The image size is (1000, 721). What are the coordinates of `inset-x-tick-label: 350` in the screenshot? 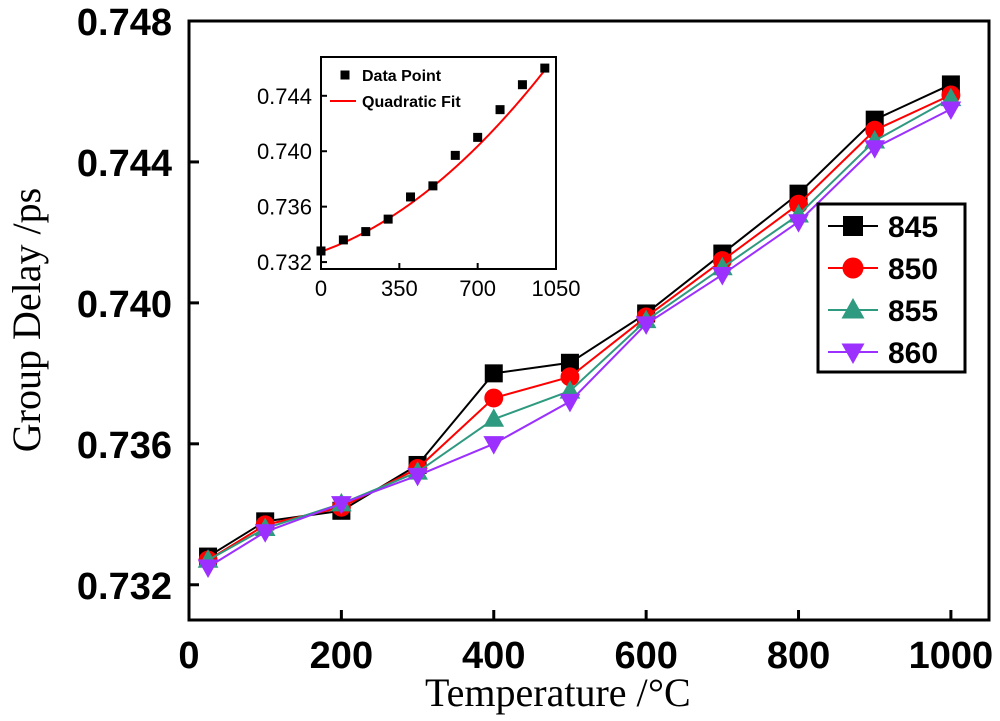 It's located at (399, 288).